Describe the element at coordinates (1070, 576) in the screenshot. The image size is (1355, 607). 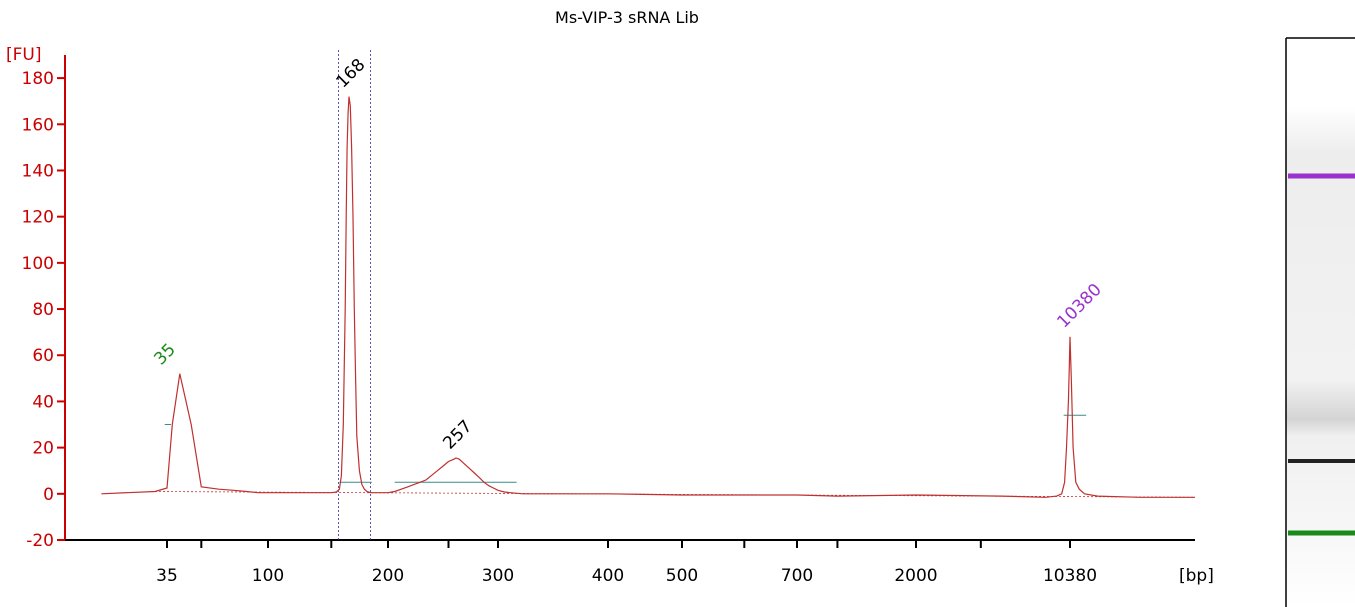
I see `x-tick-label: 10380` at that location.